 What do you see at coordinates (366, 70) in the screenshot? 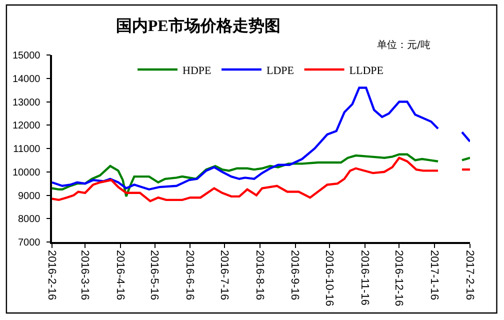
I see `legend-label: LLDPE` at bounding box center [366, 70].